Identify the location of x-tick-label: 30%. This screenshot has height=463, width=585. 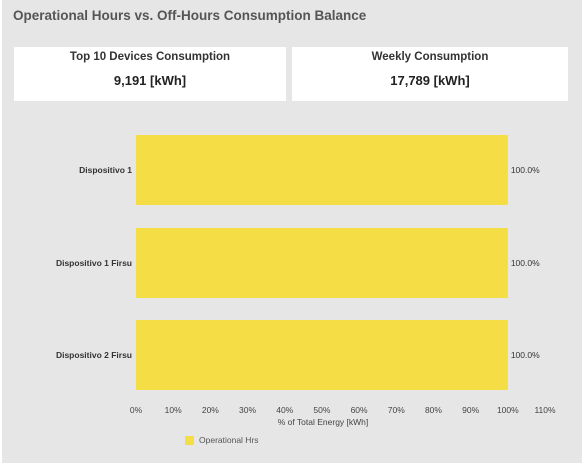
(247, 410).